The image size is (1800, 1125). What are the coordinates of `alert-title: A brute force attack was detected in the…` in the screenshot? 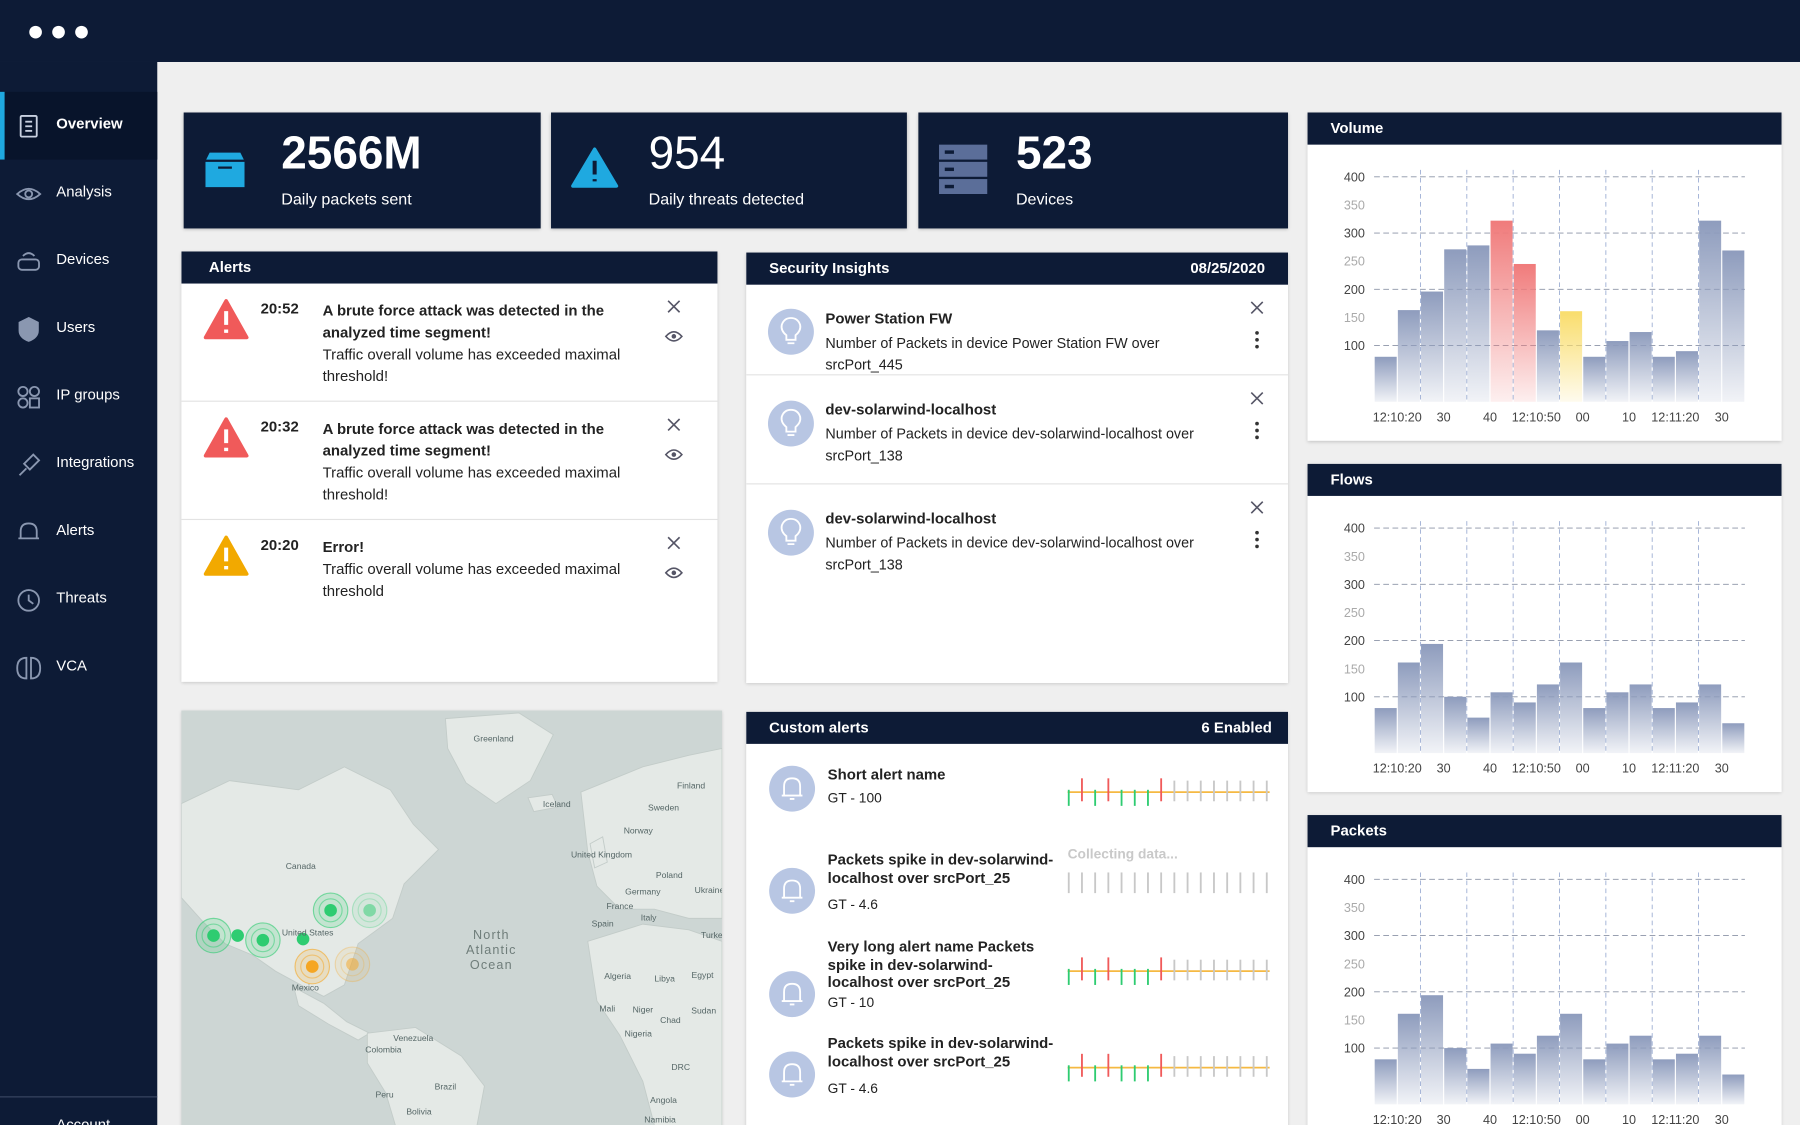 It's located at (463, 321).